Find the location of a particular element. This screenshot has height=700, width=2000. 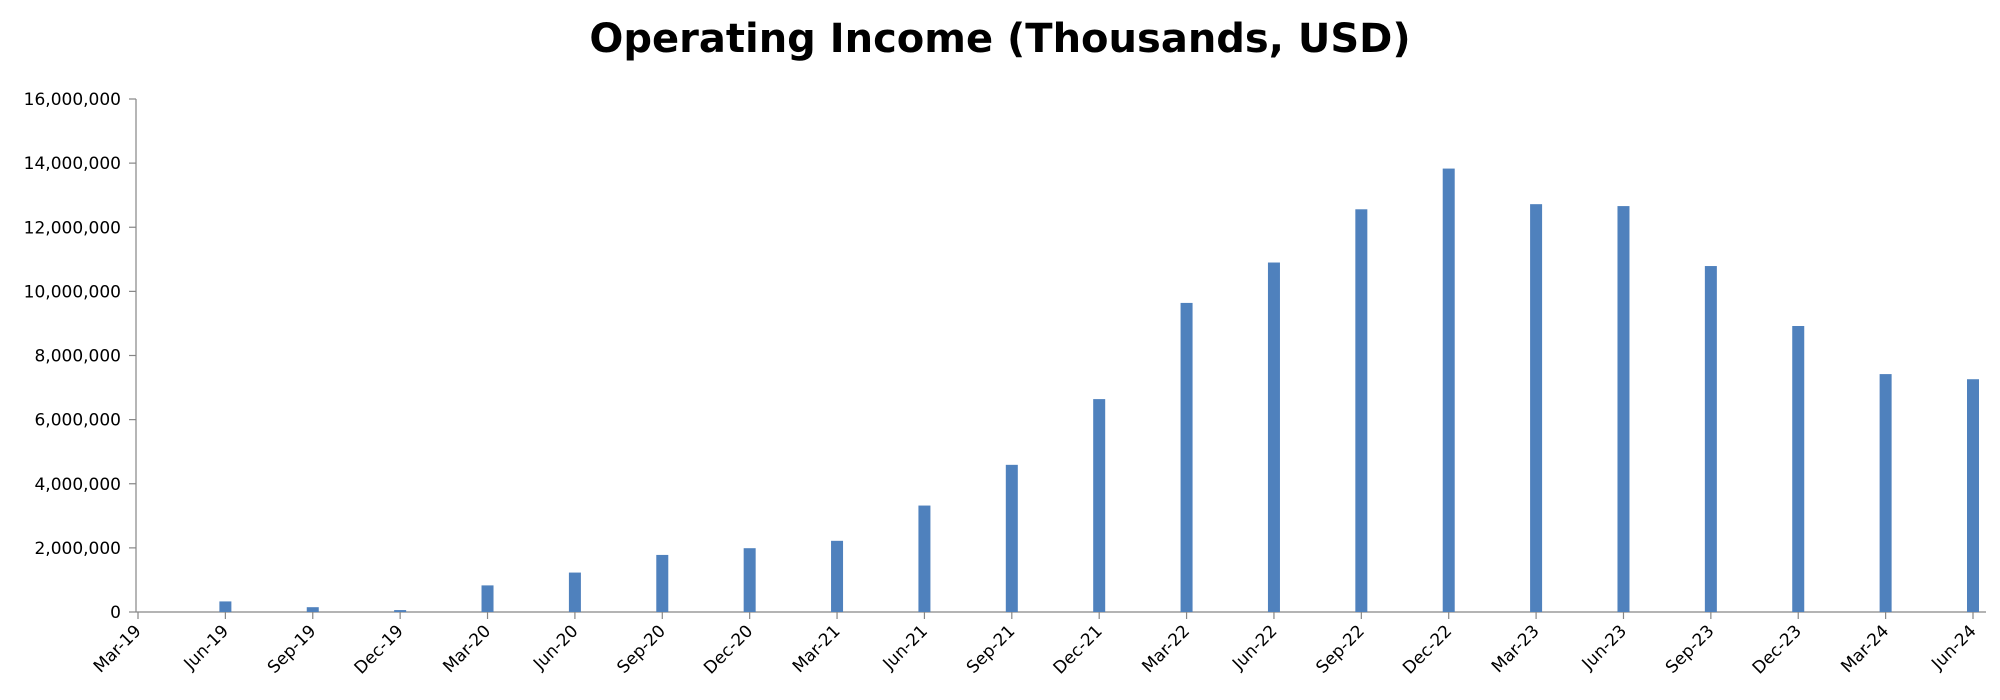

x-tick-label: Jun-20 is located at coordinates (555, 647).